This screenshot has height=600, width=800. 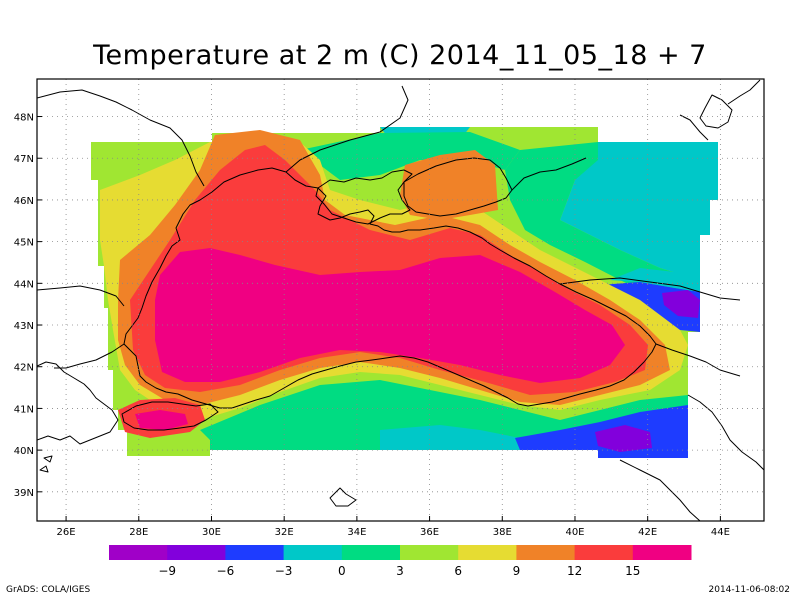 I want to click on timestamp: 2014-11-06-08:02, so click(x=749, y=590).